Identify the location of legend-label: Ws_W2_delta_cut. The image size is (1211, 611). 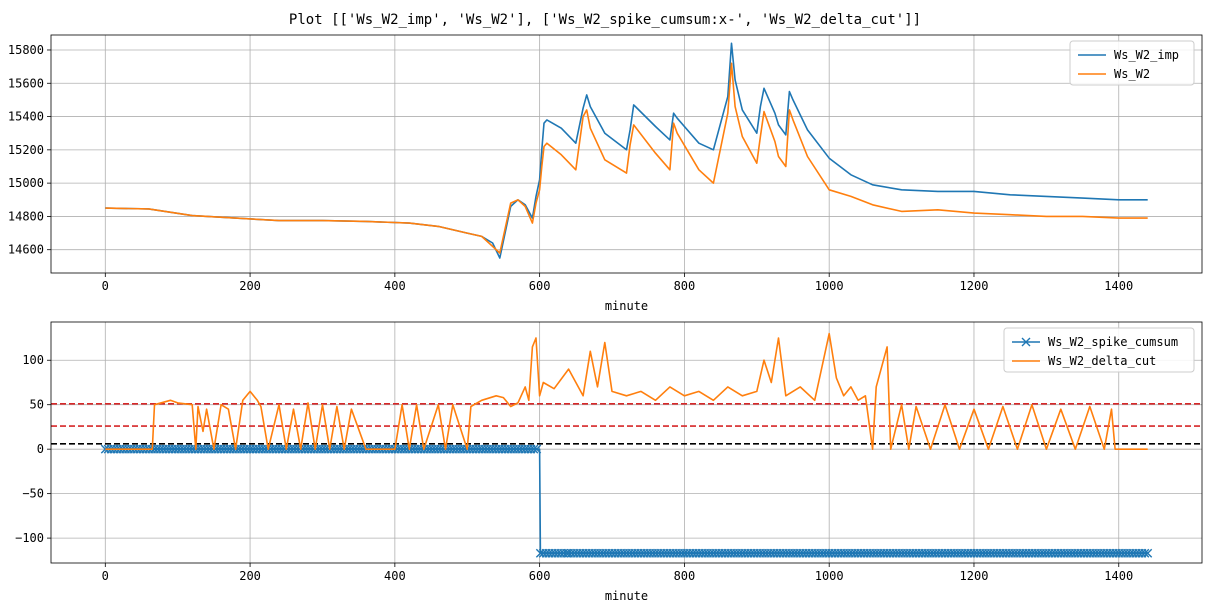
(1102, 361).